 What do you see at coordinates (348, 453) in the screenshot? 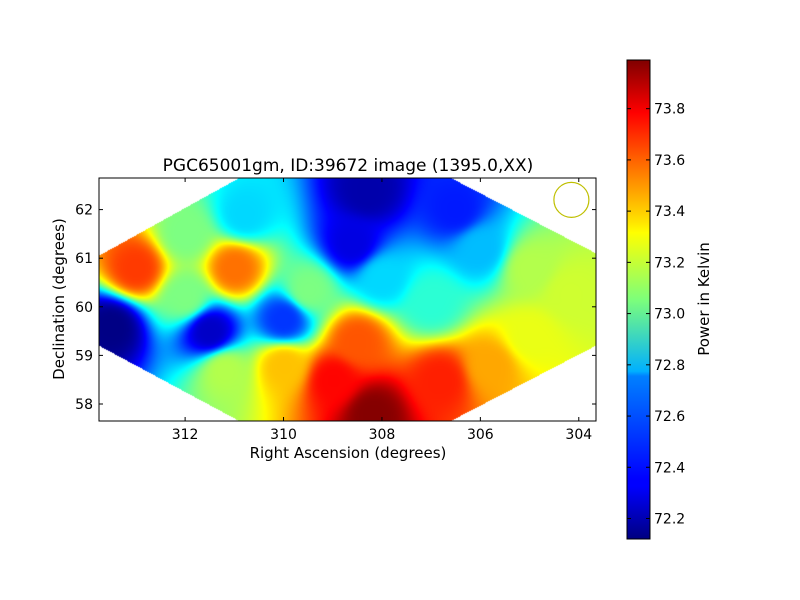
I see `x-axis-label: Right Ascension (degrees)` at bounding box center [348, 453].